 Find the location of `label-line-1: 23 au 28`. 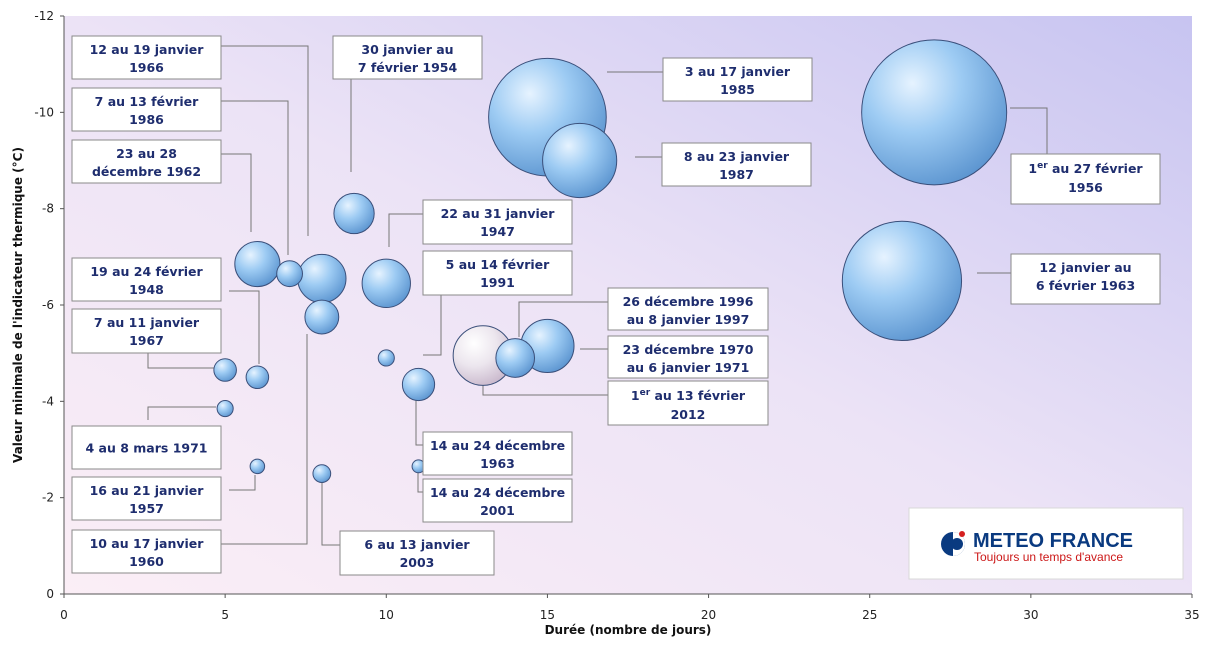

label-line-1: 23 au 28 is located at coordinates (146, 153).